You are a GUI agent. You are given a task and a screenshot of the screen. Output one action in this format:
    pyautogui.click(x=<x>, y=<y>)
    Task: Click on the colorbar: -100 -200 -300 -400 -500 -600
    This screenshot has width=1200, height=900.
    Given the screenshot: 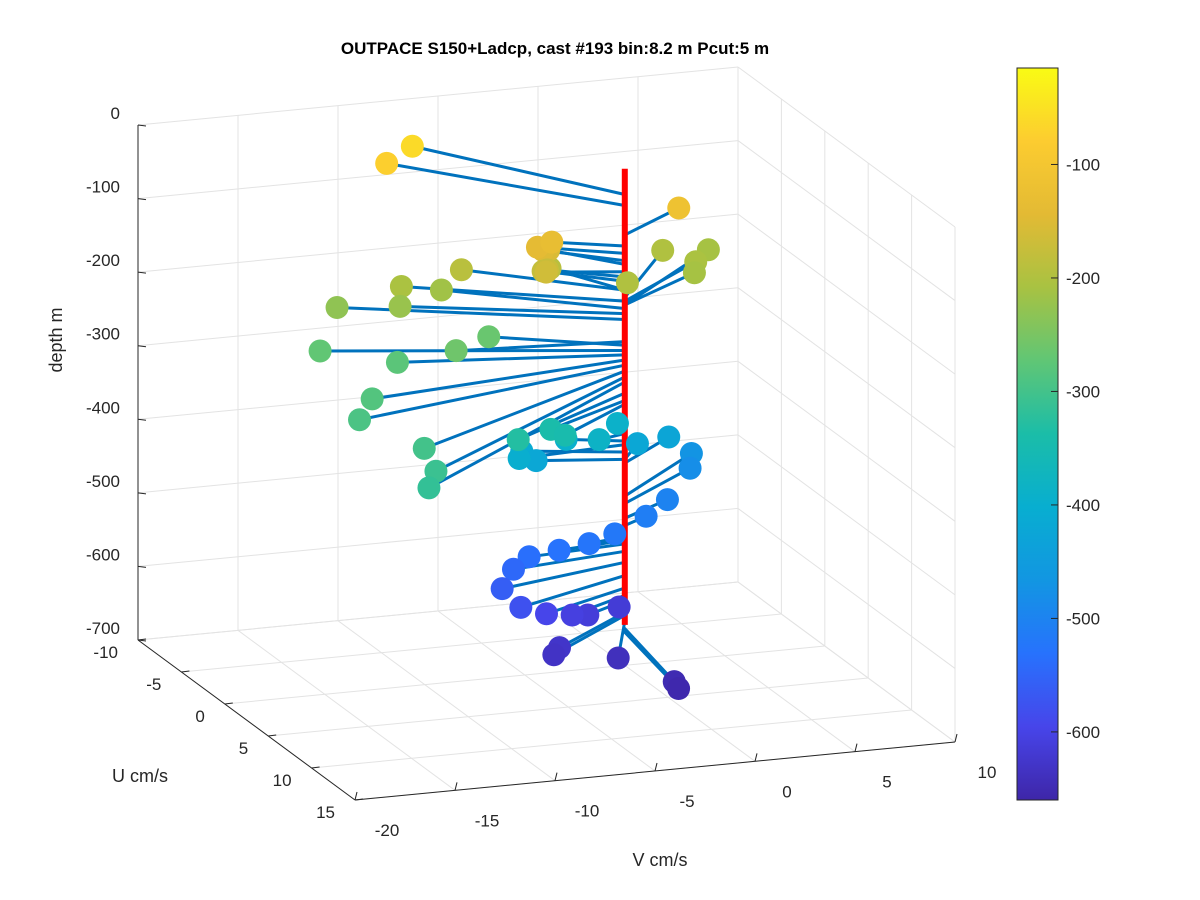 What is the action you would take?
    pyautogui.click(x=1058, y=434)
    